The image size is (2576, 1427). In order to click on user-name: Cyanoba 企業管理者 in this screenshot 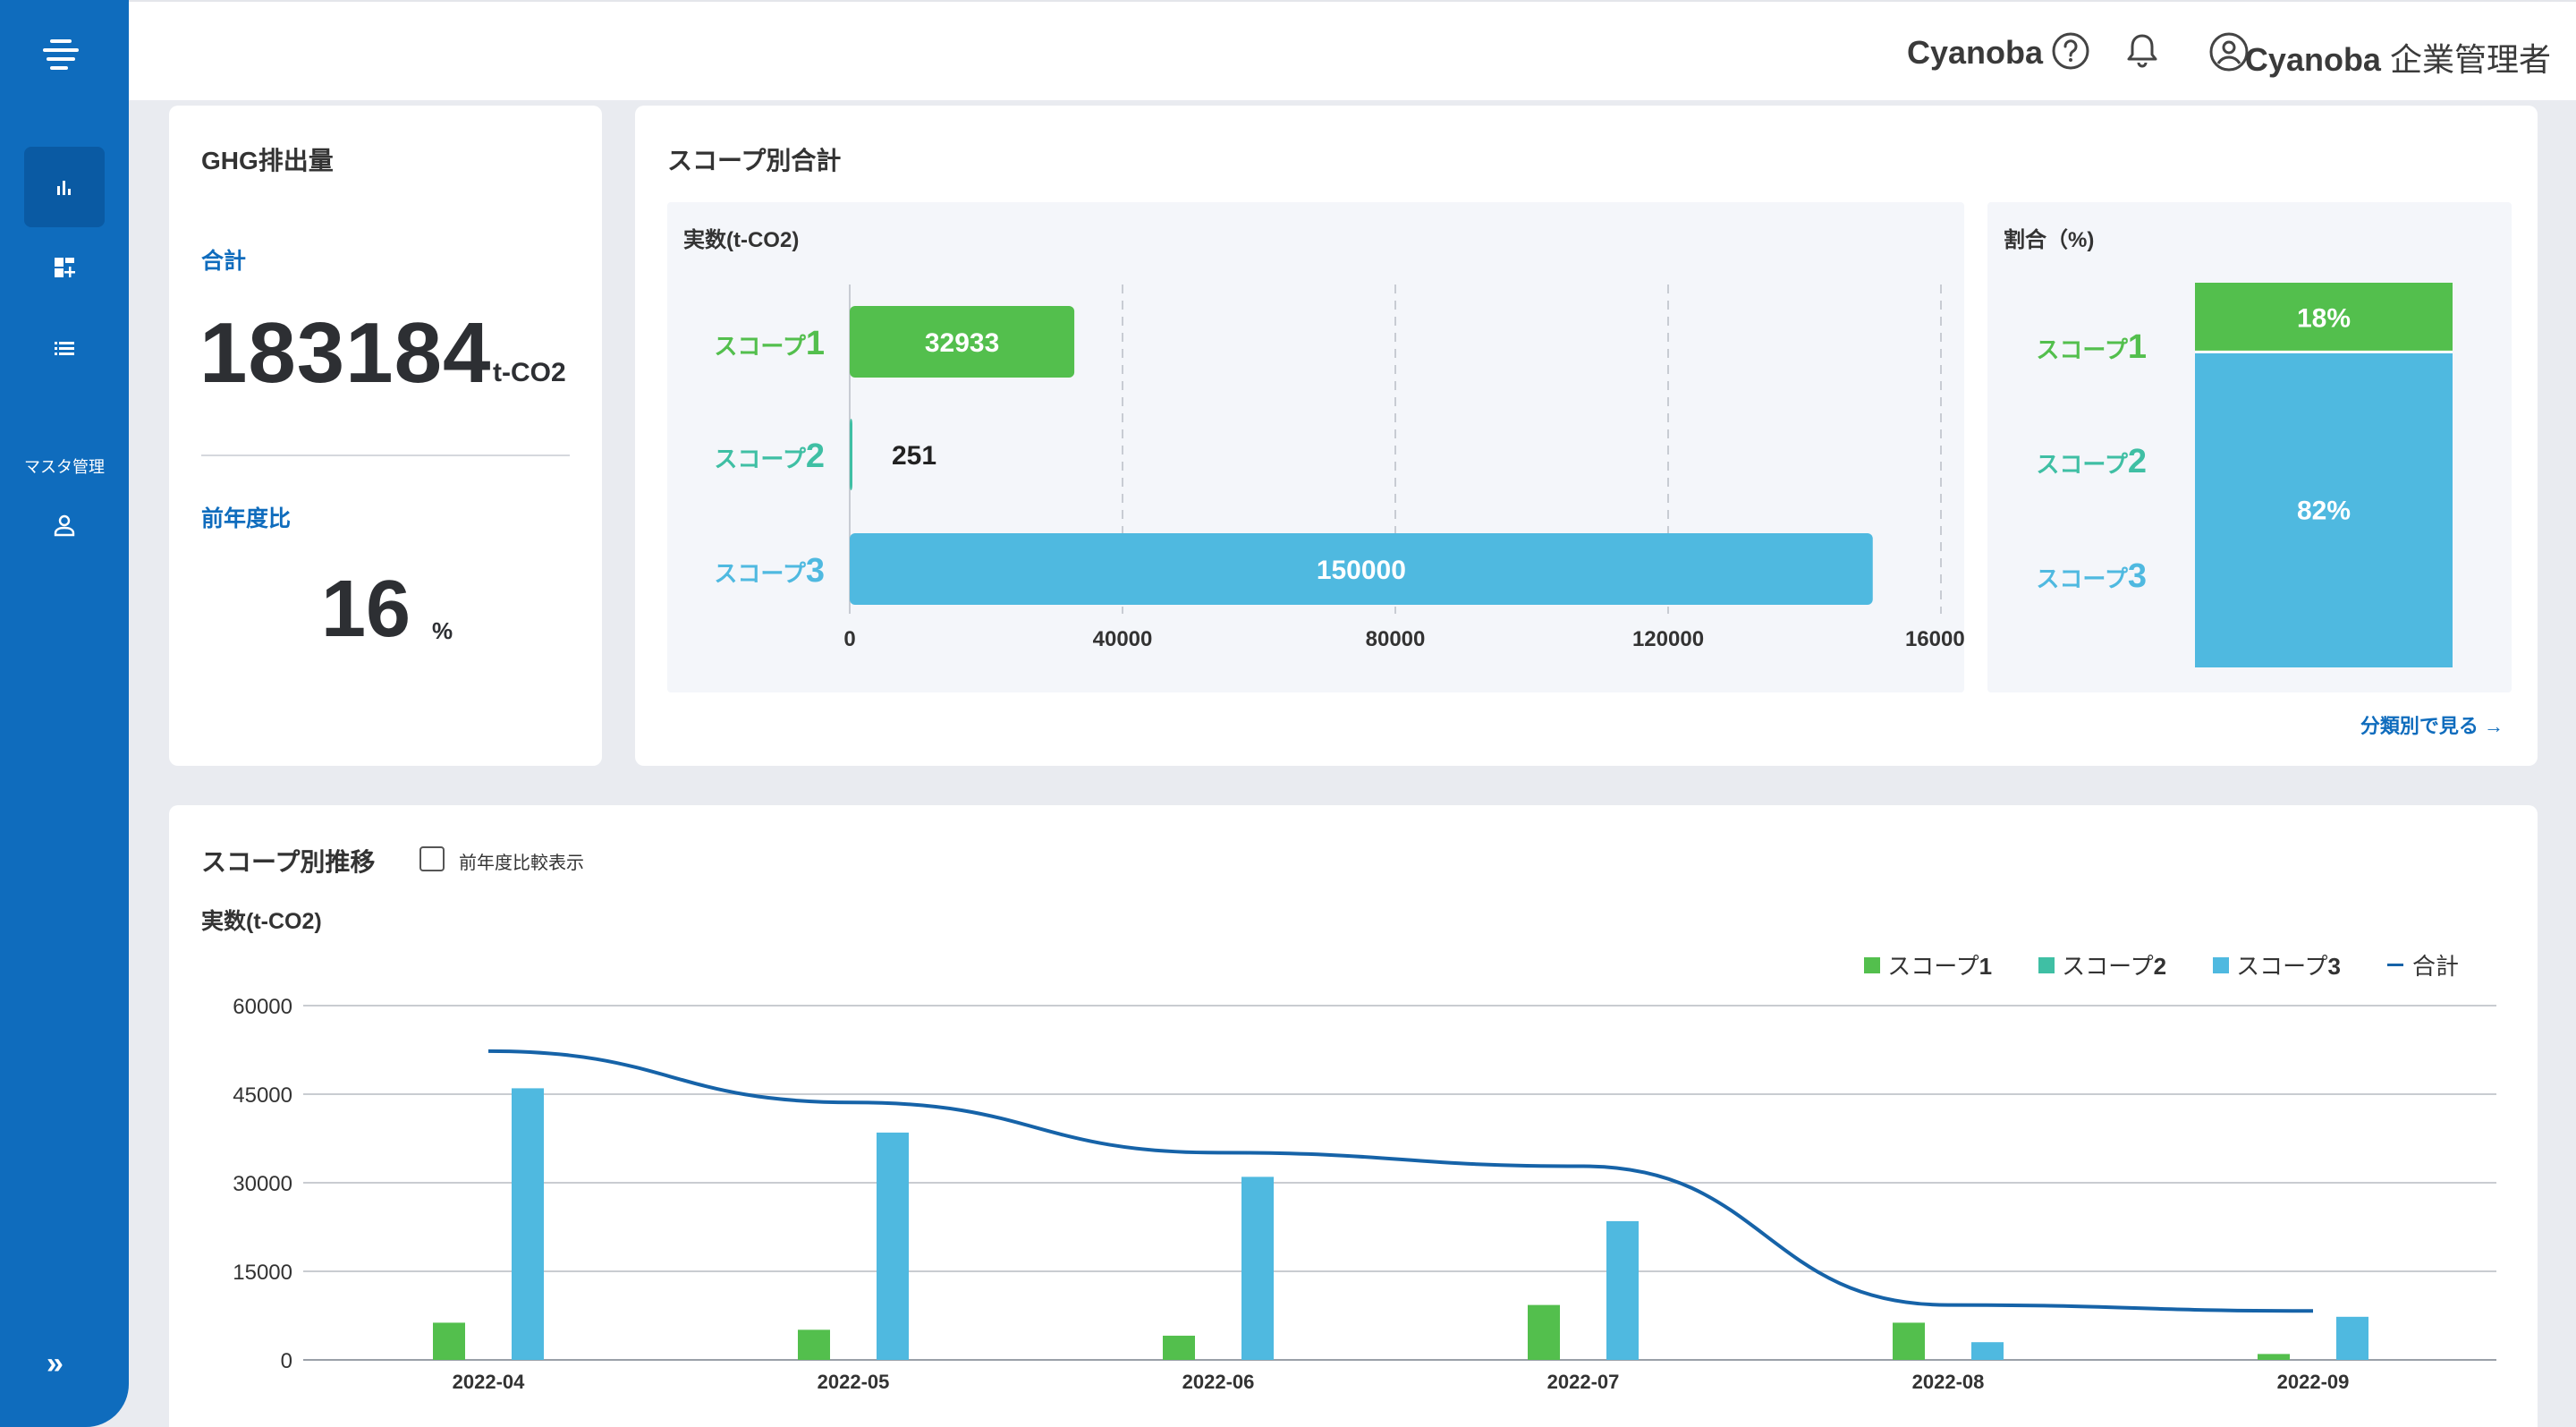, I will do `click(2398, 57)`.